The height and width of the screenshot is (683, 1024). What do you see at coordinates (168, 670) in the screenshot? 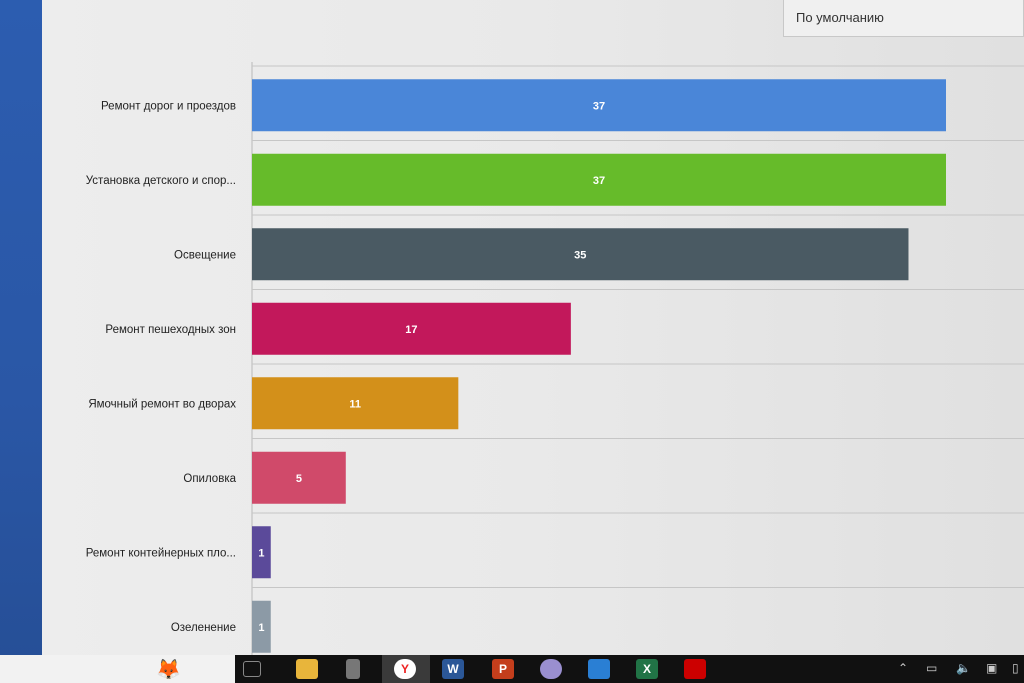
I see `fox-logo-icon: 🦊` at bounding box center [168, 670].